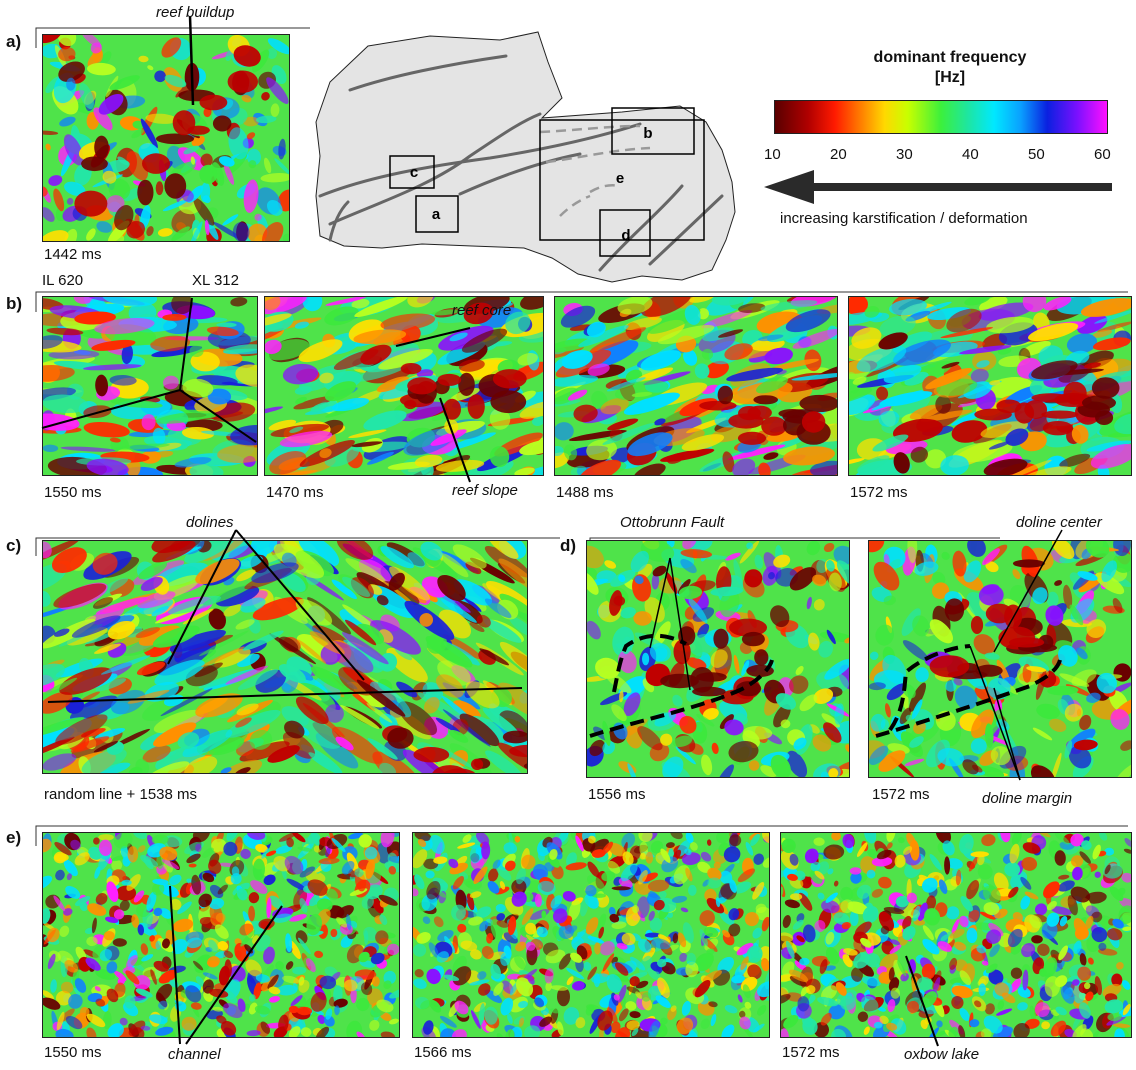  I want to click on arrow-caption: increasing karstification / deformation, so click(904, 218).